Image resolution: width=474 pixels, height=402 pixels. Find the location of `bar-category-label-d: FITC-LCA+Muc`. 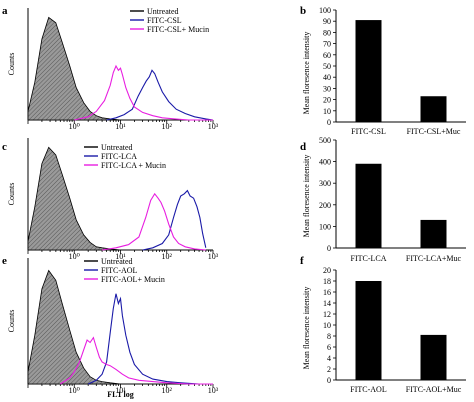

bar-category-label-d: FITC-LCA+Muc is located at coordinates (434, 258).